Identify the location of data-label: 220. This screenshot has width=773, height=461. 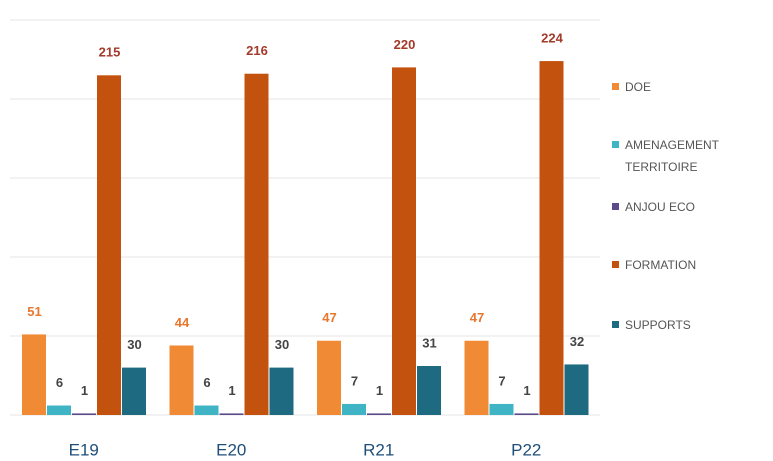
(405, 44).